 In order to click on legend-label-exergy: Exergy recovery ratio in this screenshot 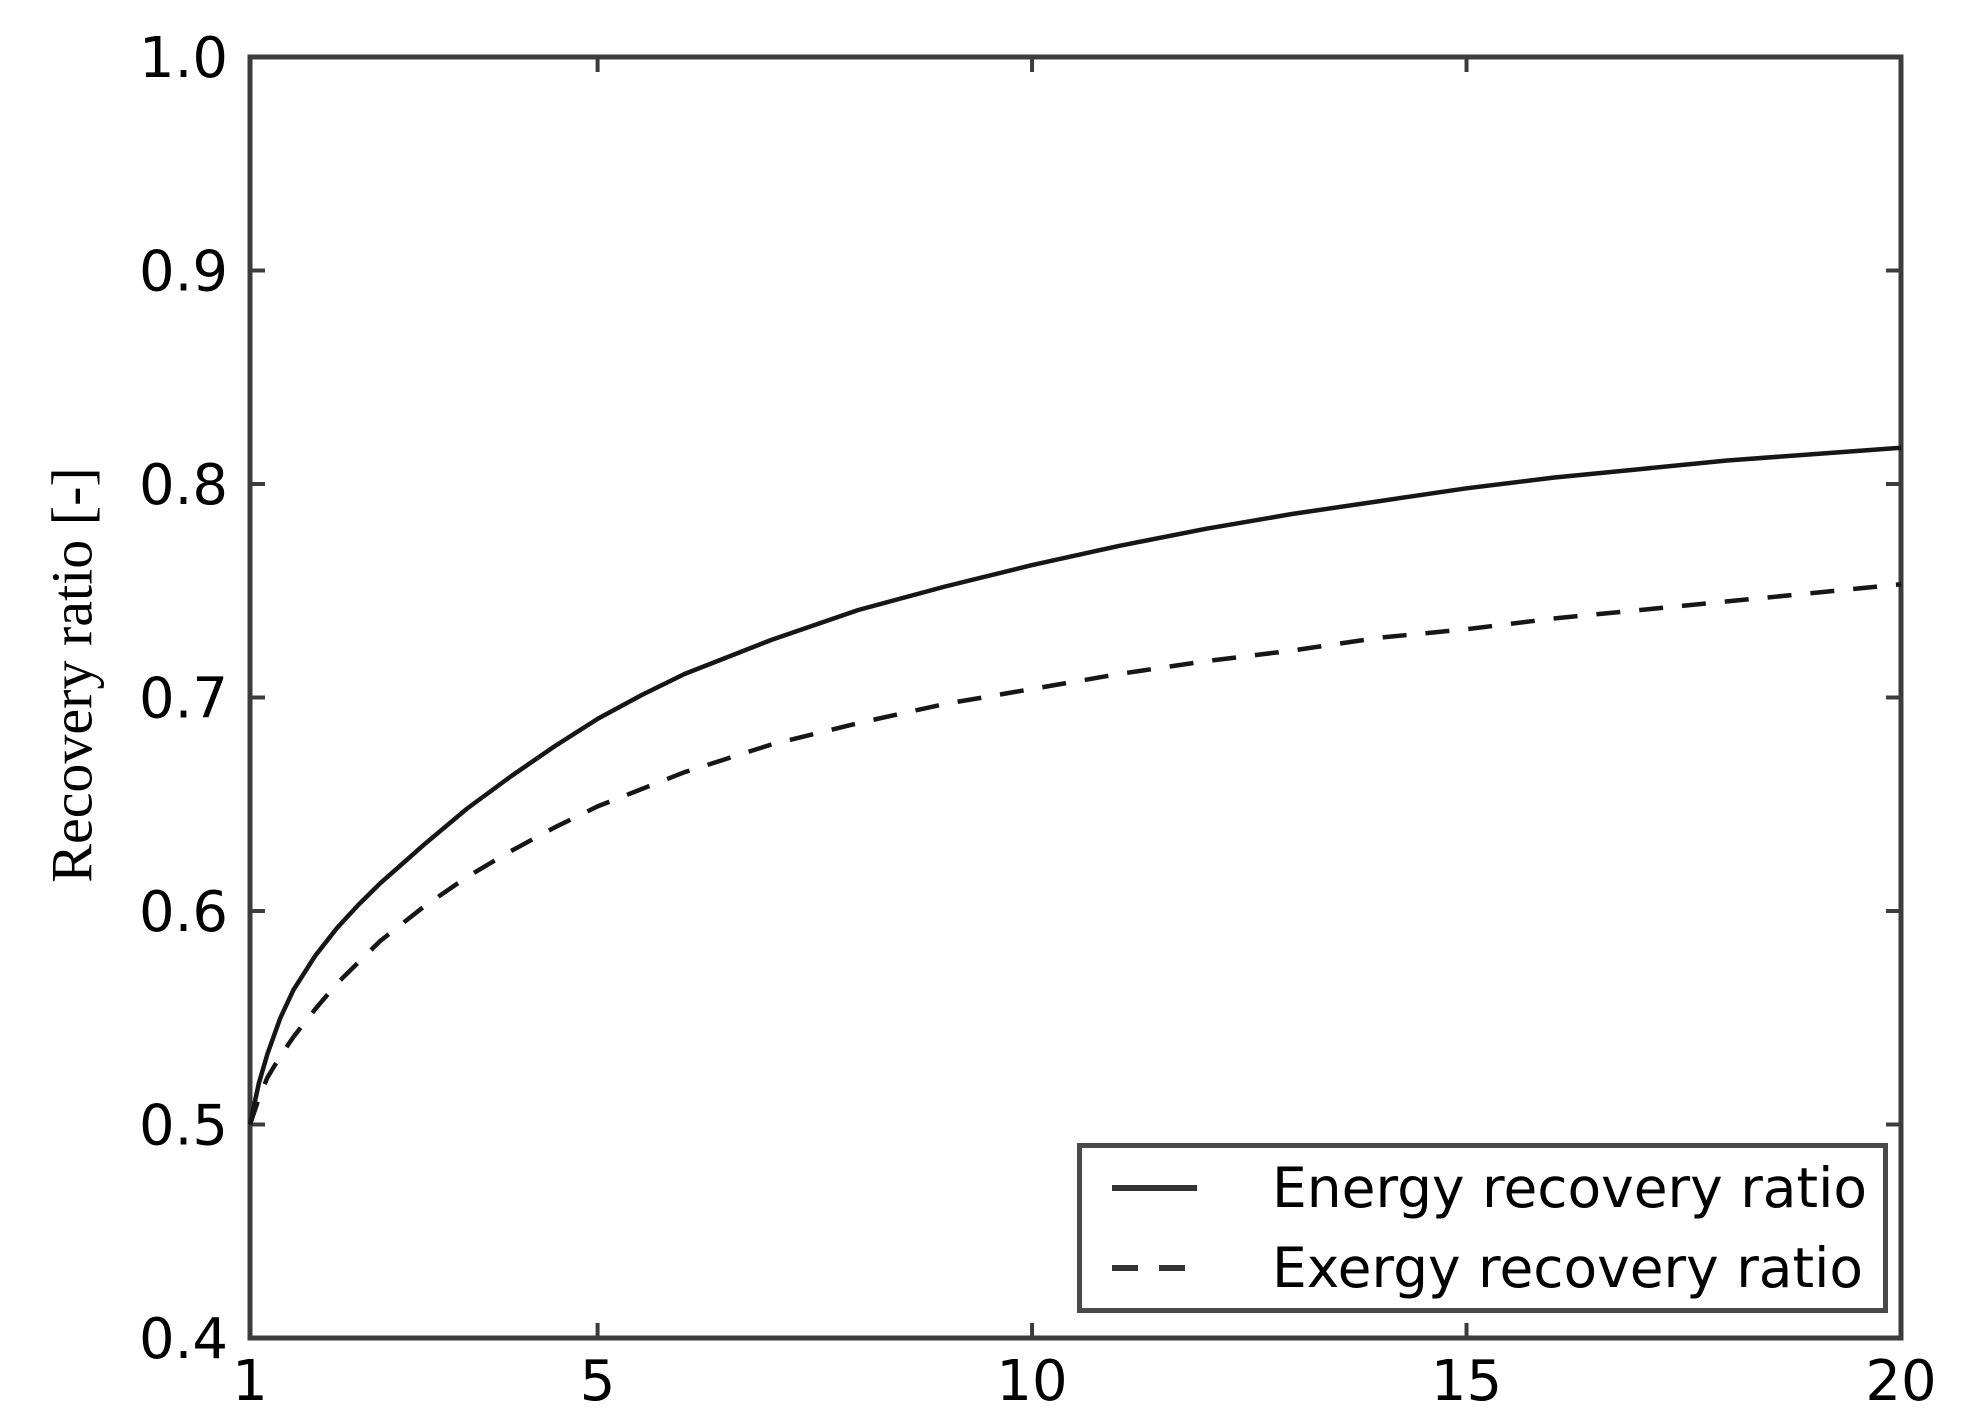, I will do `click(1568, 1268)`.